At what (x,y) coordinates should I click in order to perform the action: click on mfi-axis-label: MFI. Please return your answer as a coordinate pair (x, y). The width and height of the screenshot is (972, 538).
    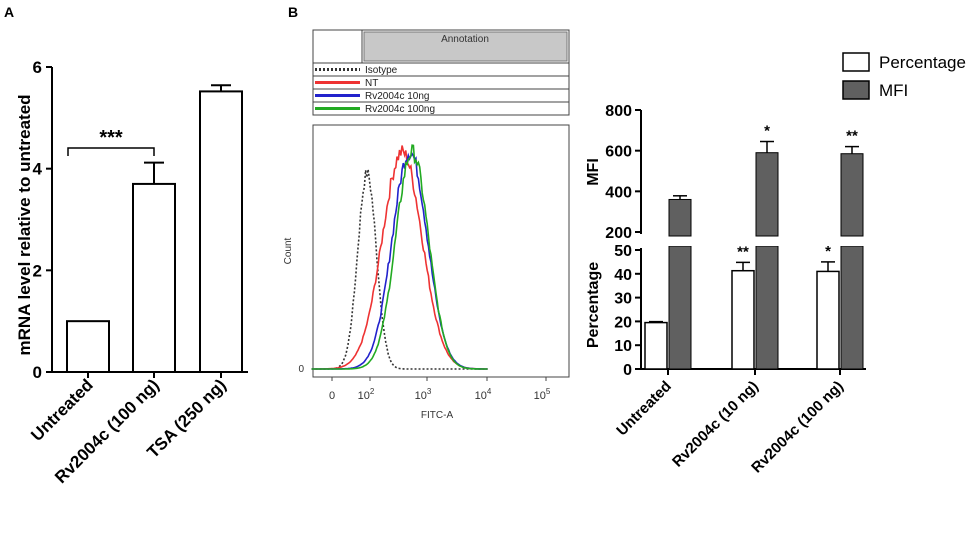
    Looking at the image, I should click on (593, 172).